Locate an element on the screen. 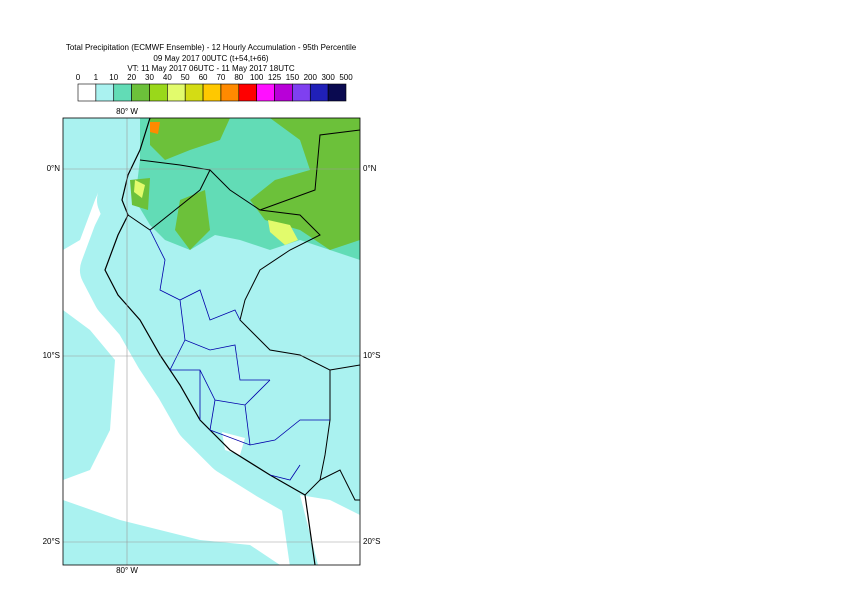 The height and width of the screenshot is (601, 842). legend-label: 500 is located at coordinates (346, 77).